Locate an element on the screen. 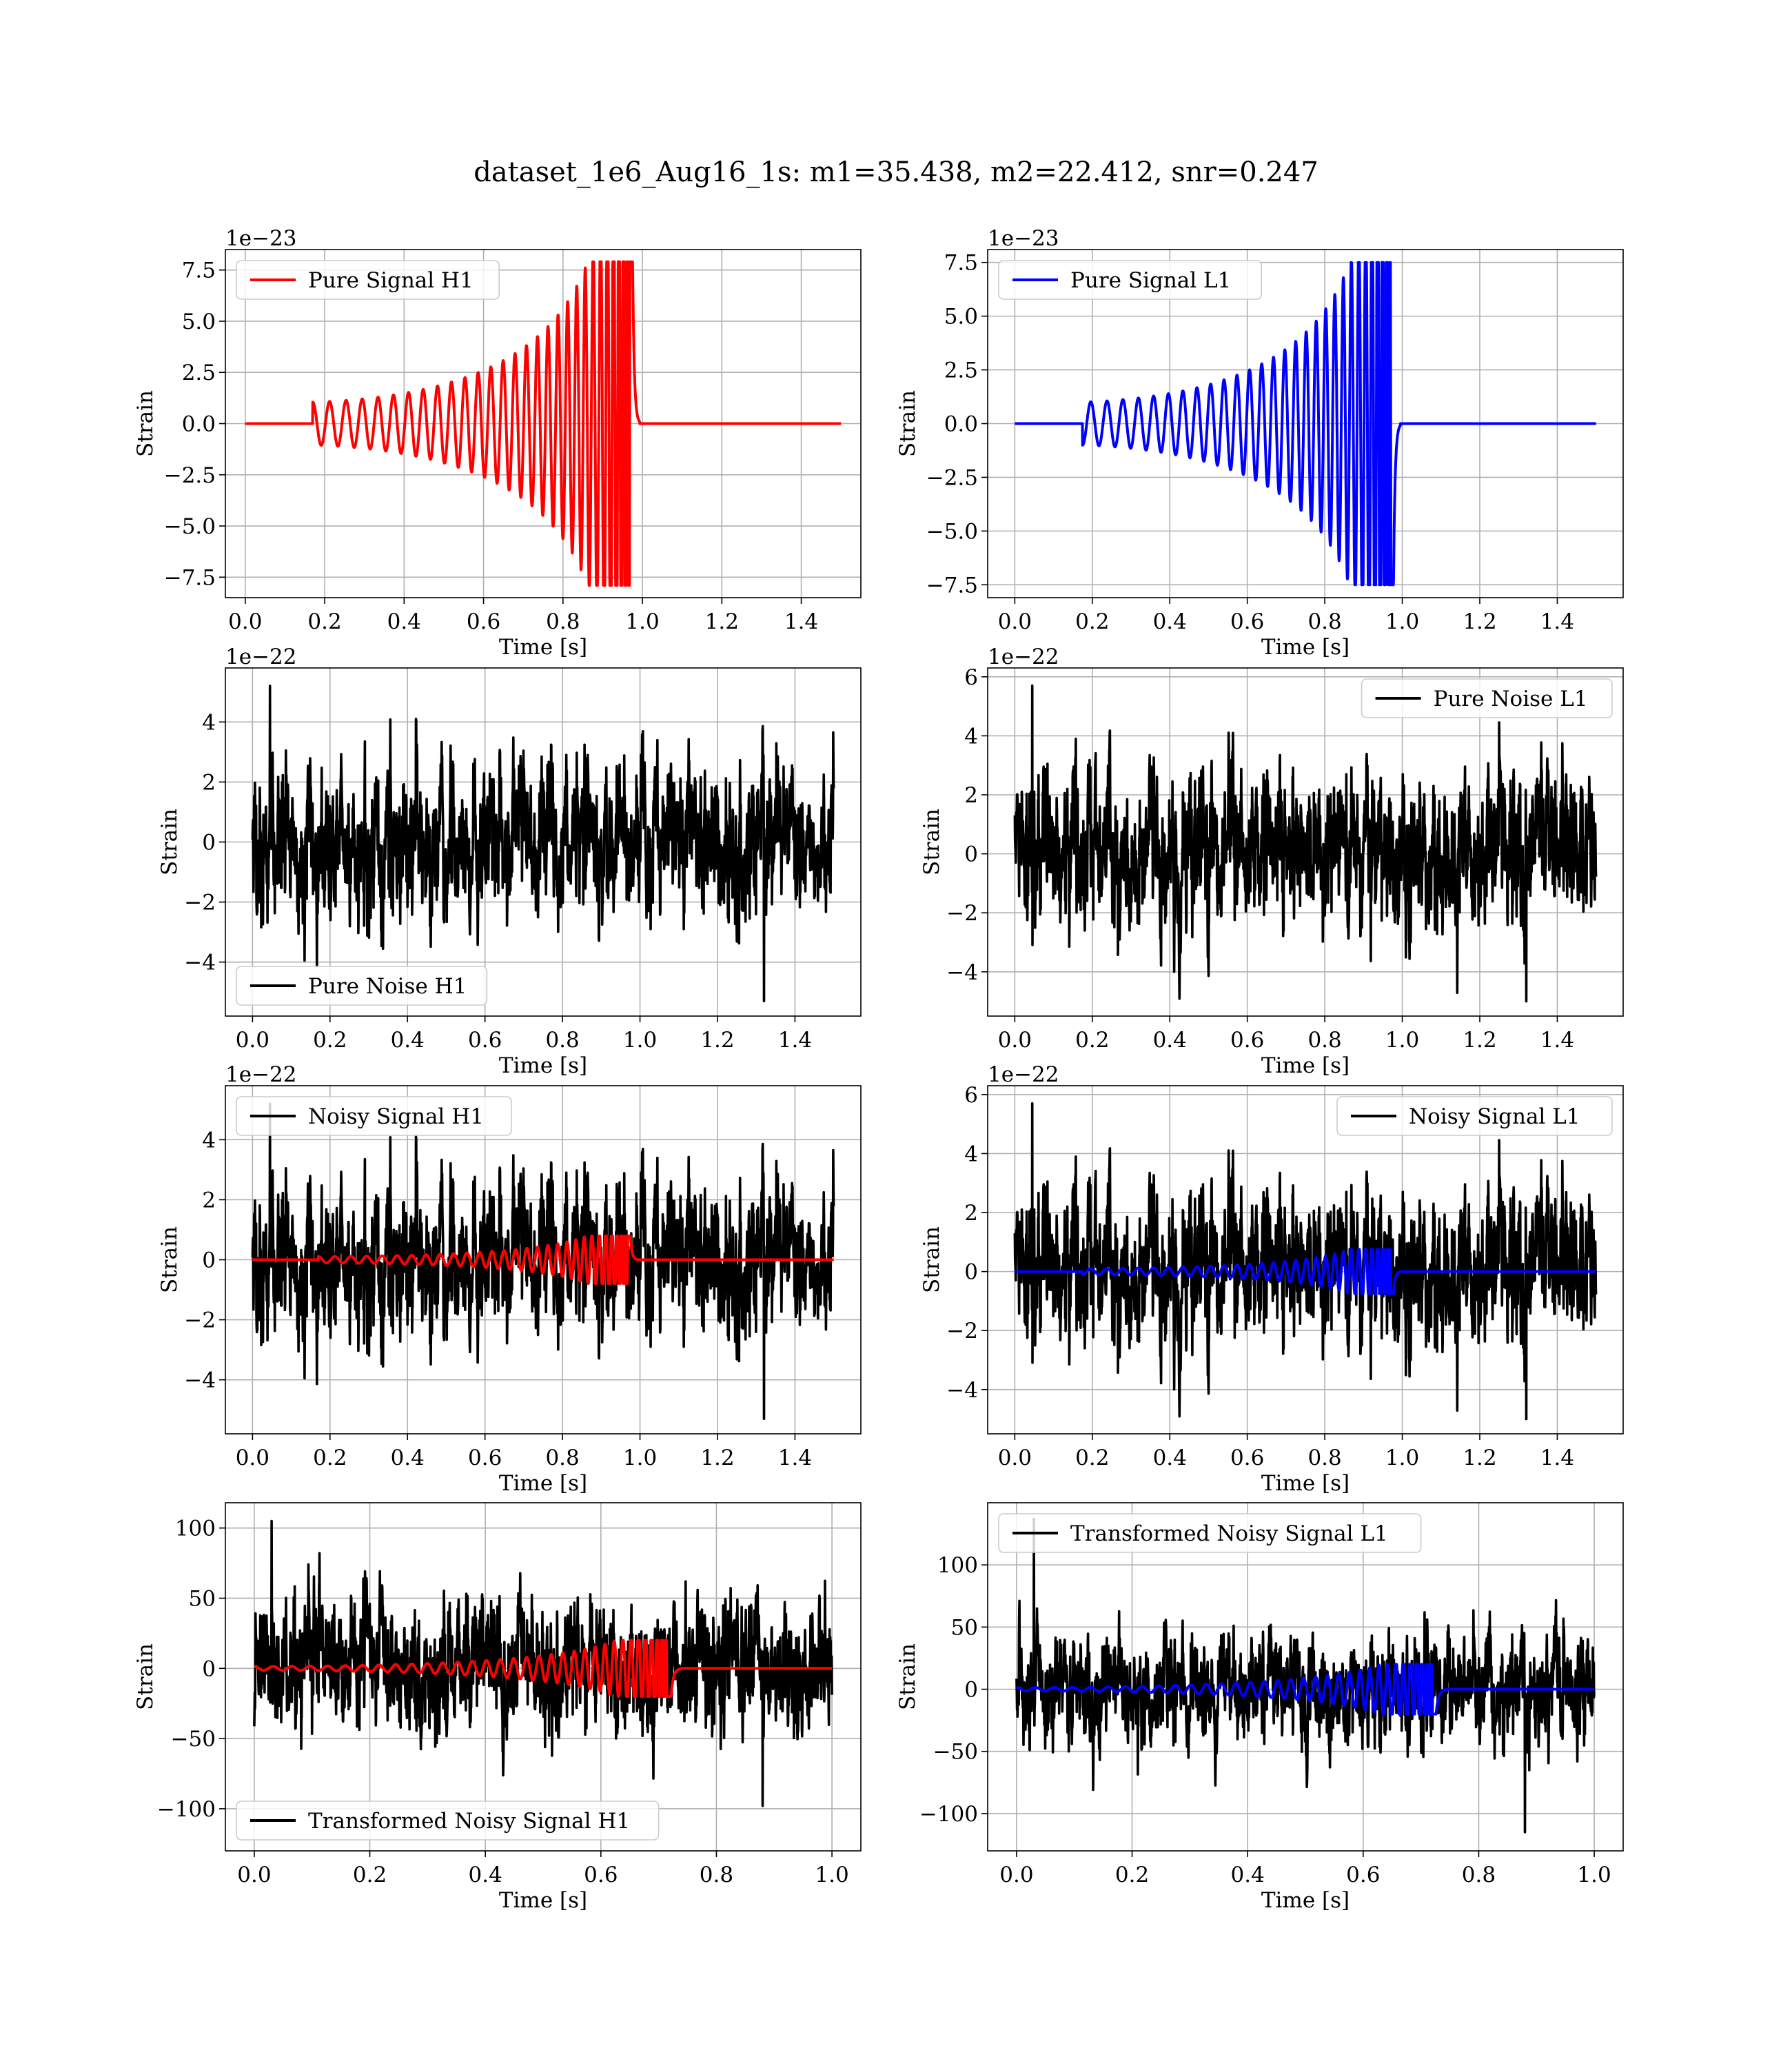 Image resolution: width=1792 pixels, height=2068 pixels. legend: Transformed Noisy Signal H1 is located at coordinates (448, 1821).